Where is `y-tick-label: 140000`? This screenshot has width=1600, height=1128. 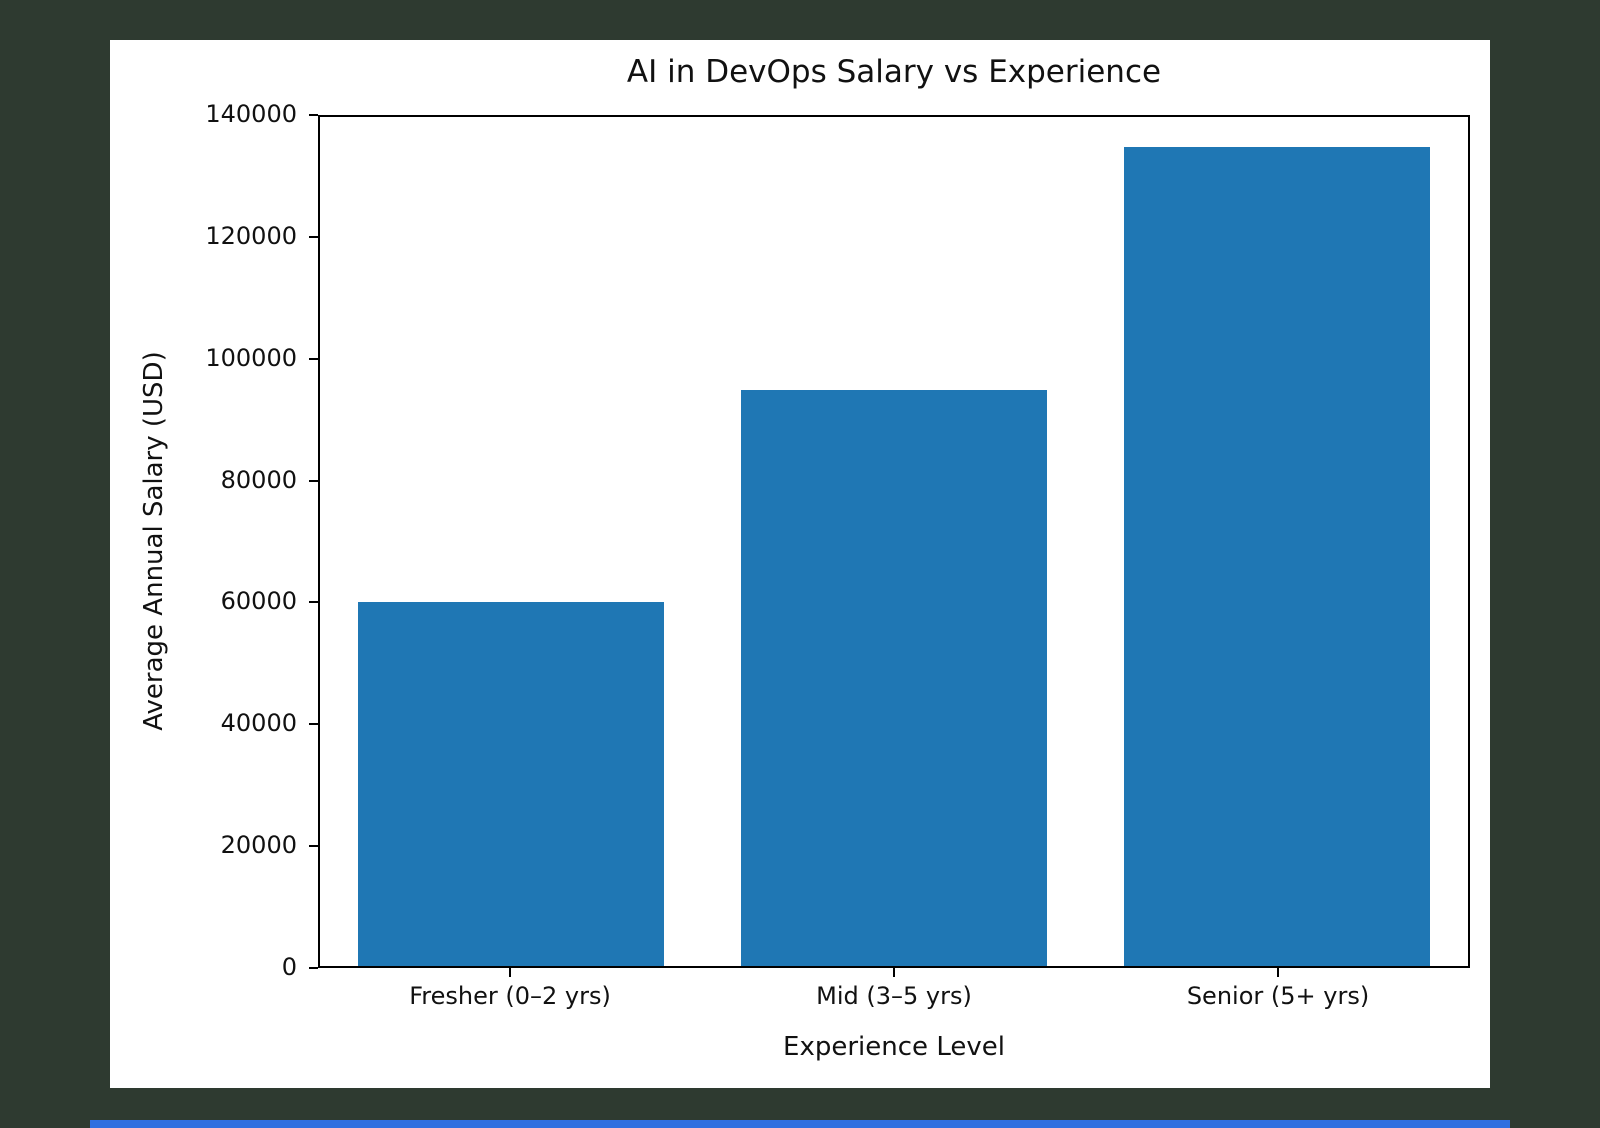
y-tick-label: 140000 is located at coordinates (251, 114).